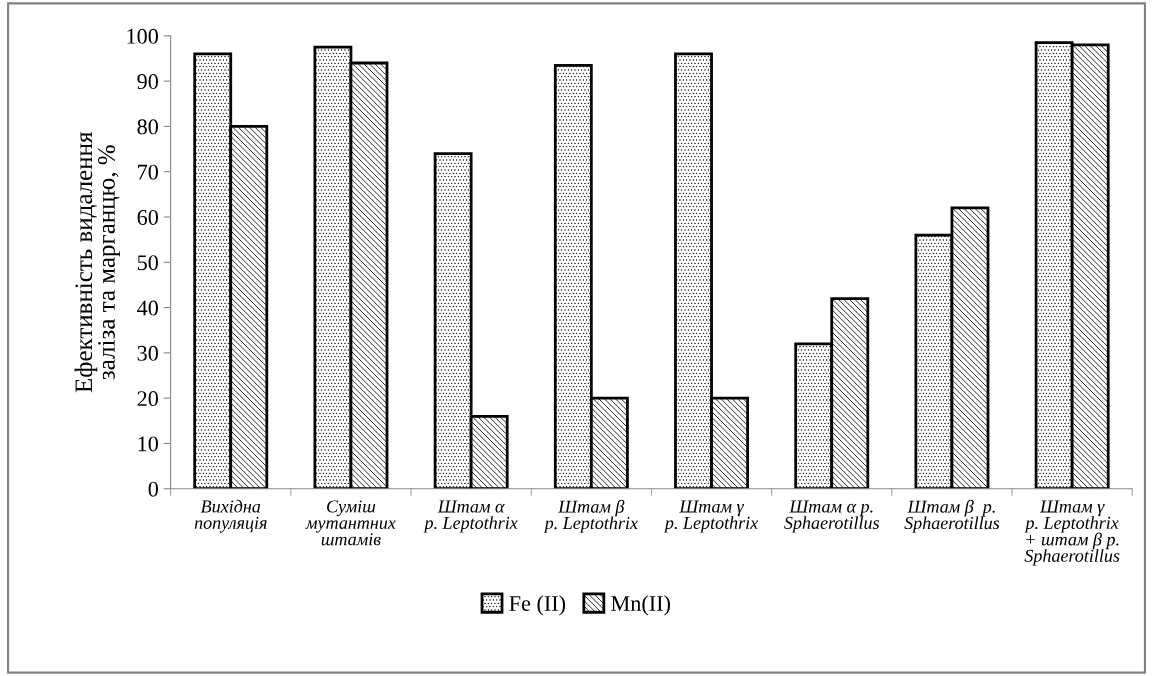 The image size is (1153, 676). What do you see at coordinates (350, 523) in the screenshot?
I see `x-tick-label: Суміш мутантних штамів` at bounding box center [350, 523].